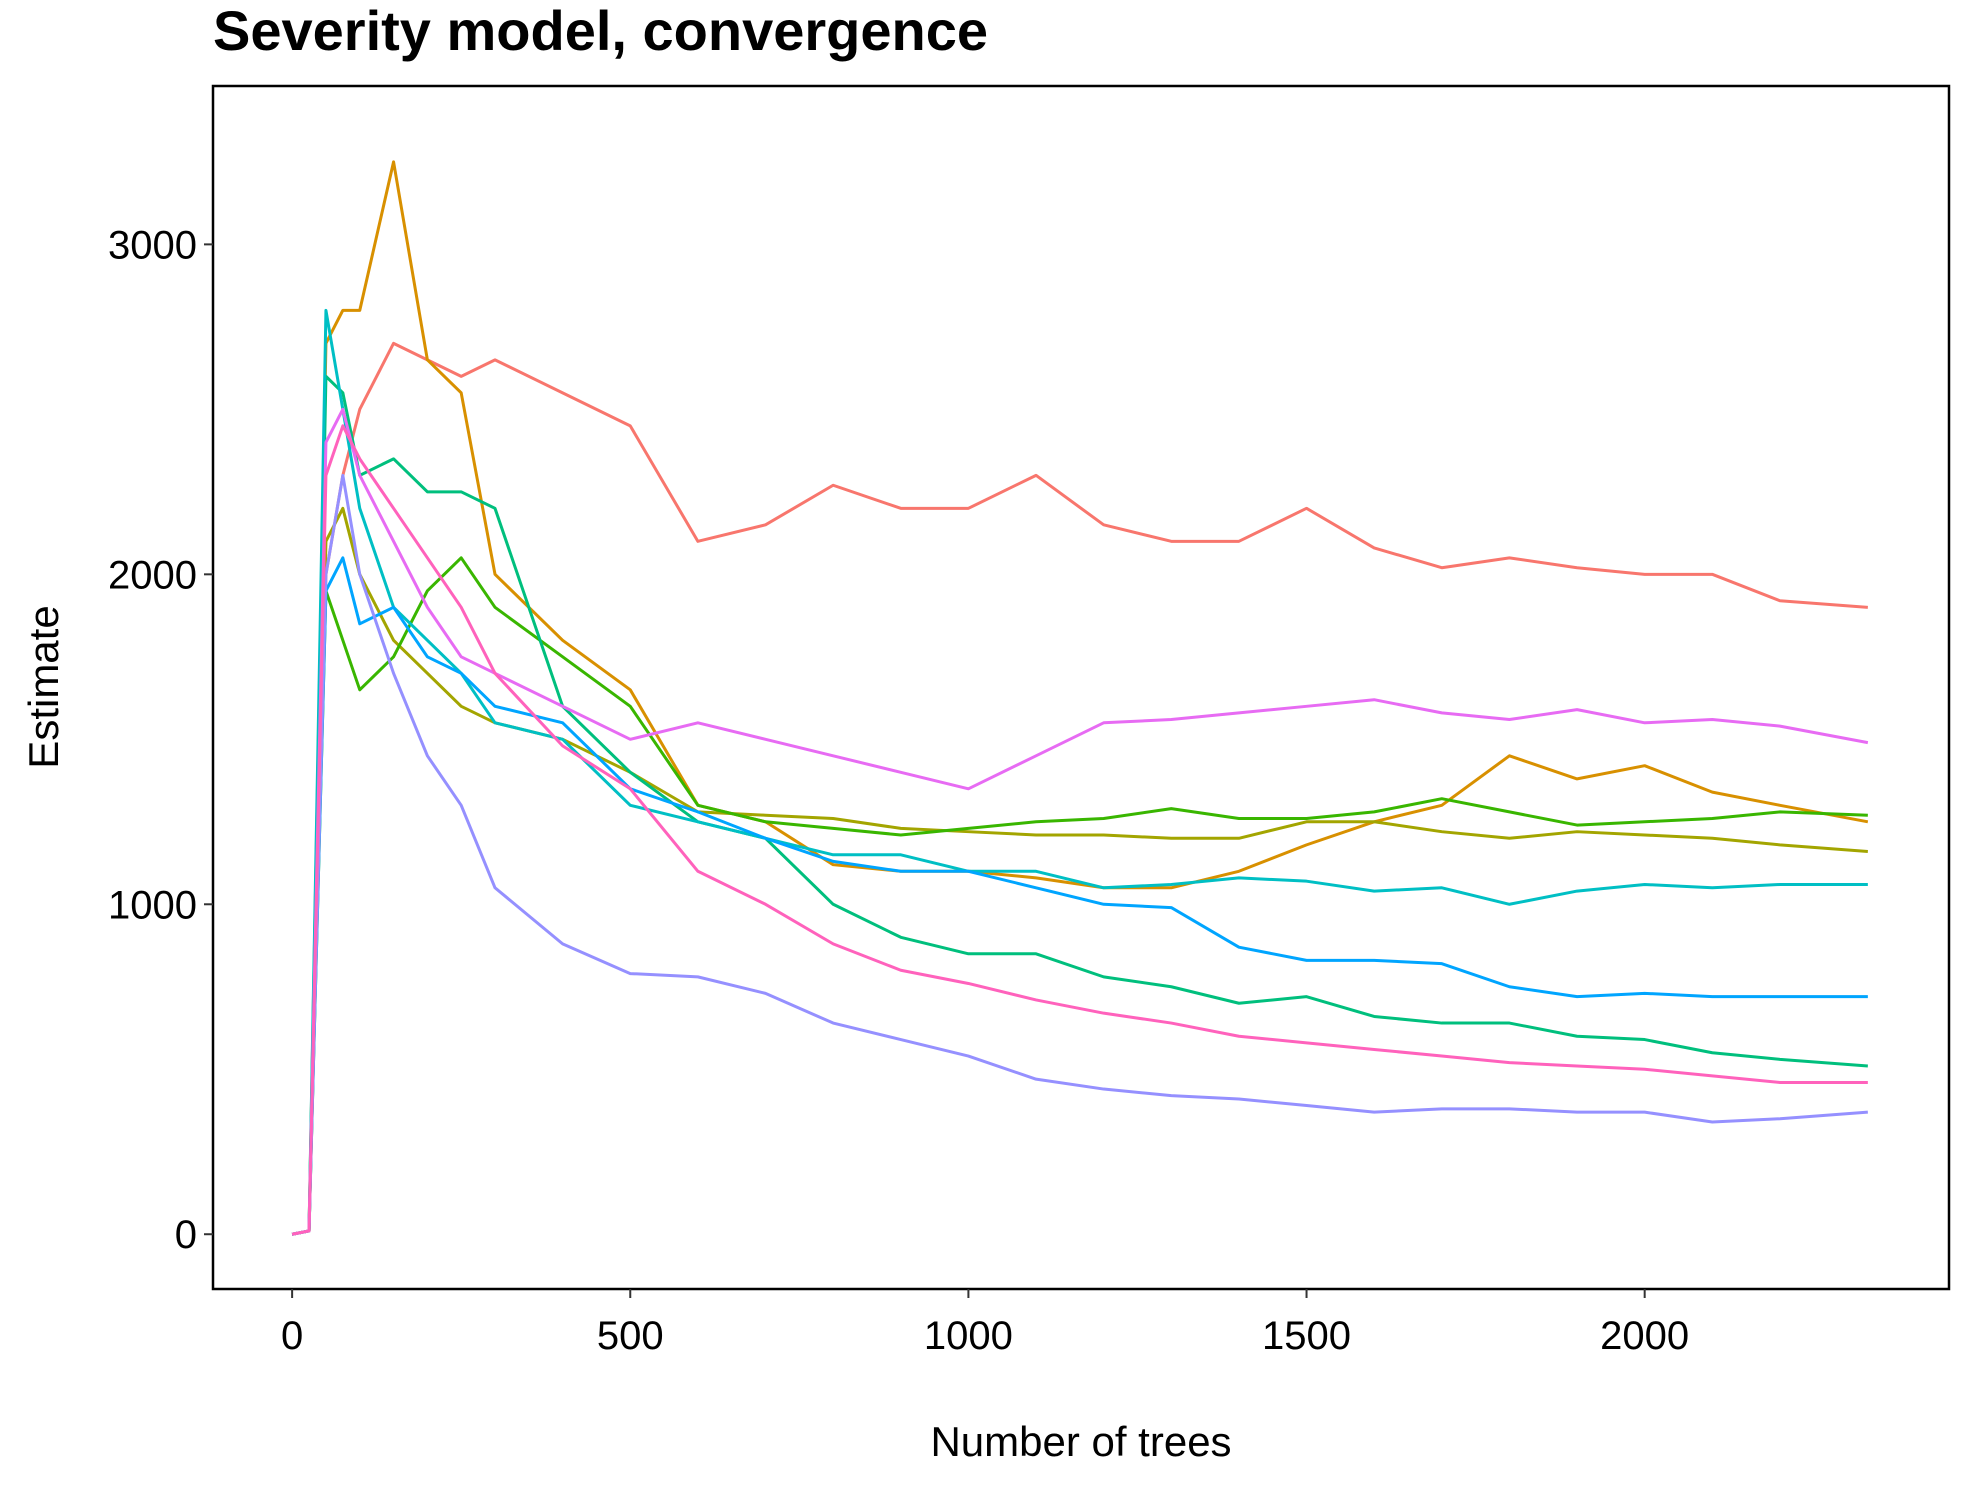 The width and height of the screenshot is (1980, 1485). I want to click on y-axis-label: Estimate, so click(43, 686).